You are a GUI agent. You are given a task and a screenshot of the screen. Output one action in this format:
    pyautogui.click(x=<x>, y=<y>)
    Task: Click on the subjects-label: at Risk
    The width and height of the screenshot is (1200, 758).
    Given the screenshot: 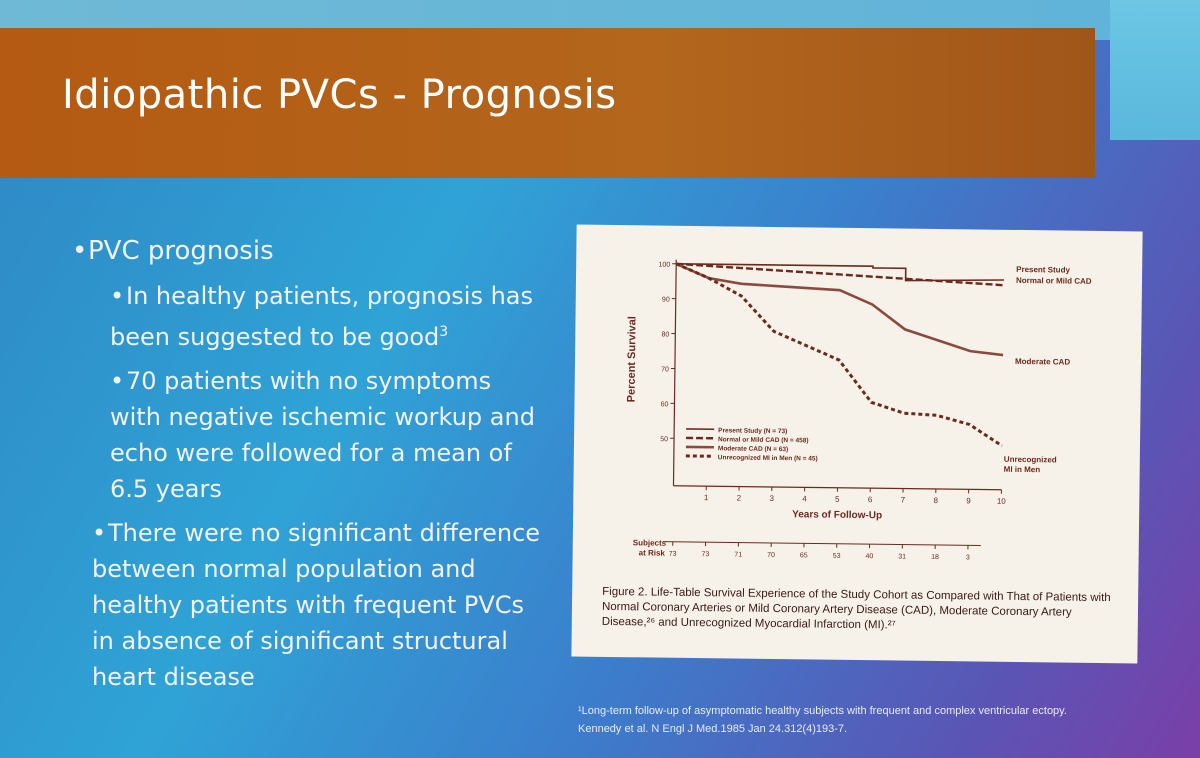 What is the action you would take?
    pyautogui.click(x=652, y=552)
    